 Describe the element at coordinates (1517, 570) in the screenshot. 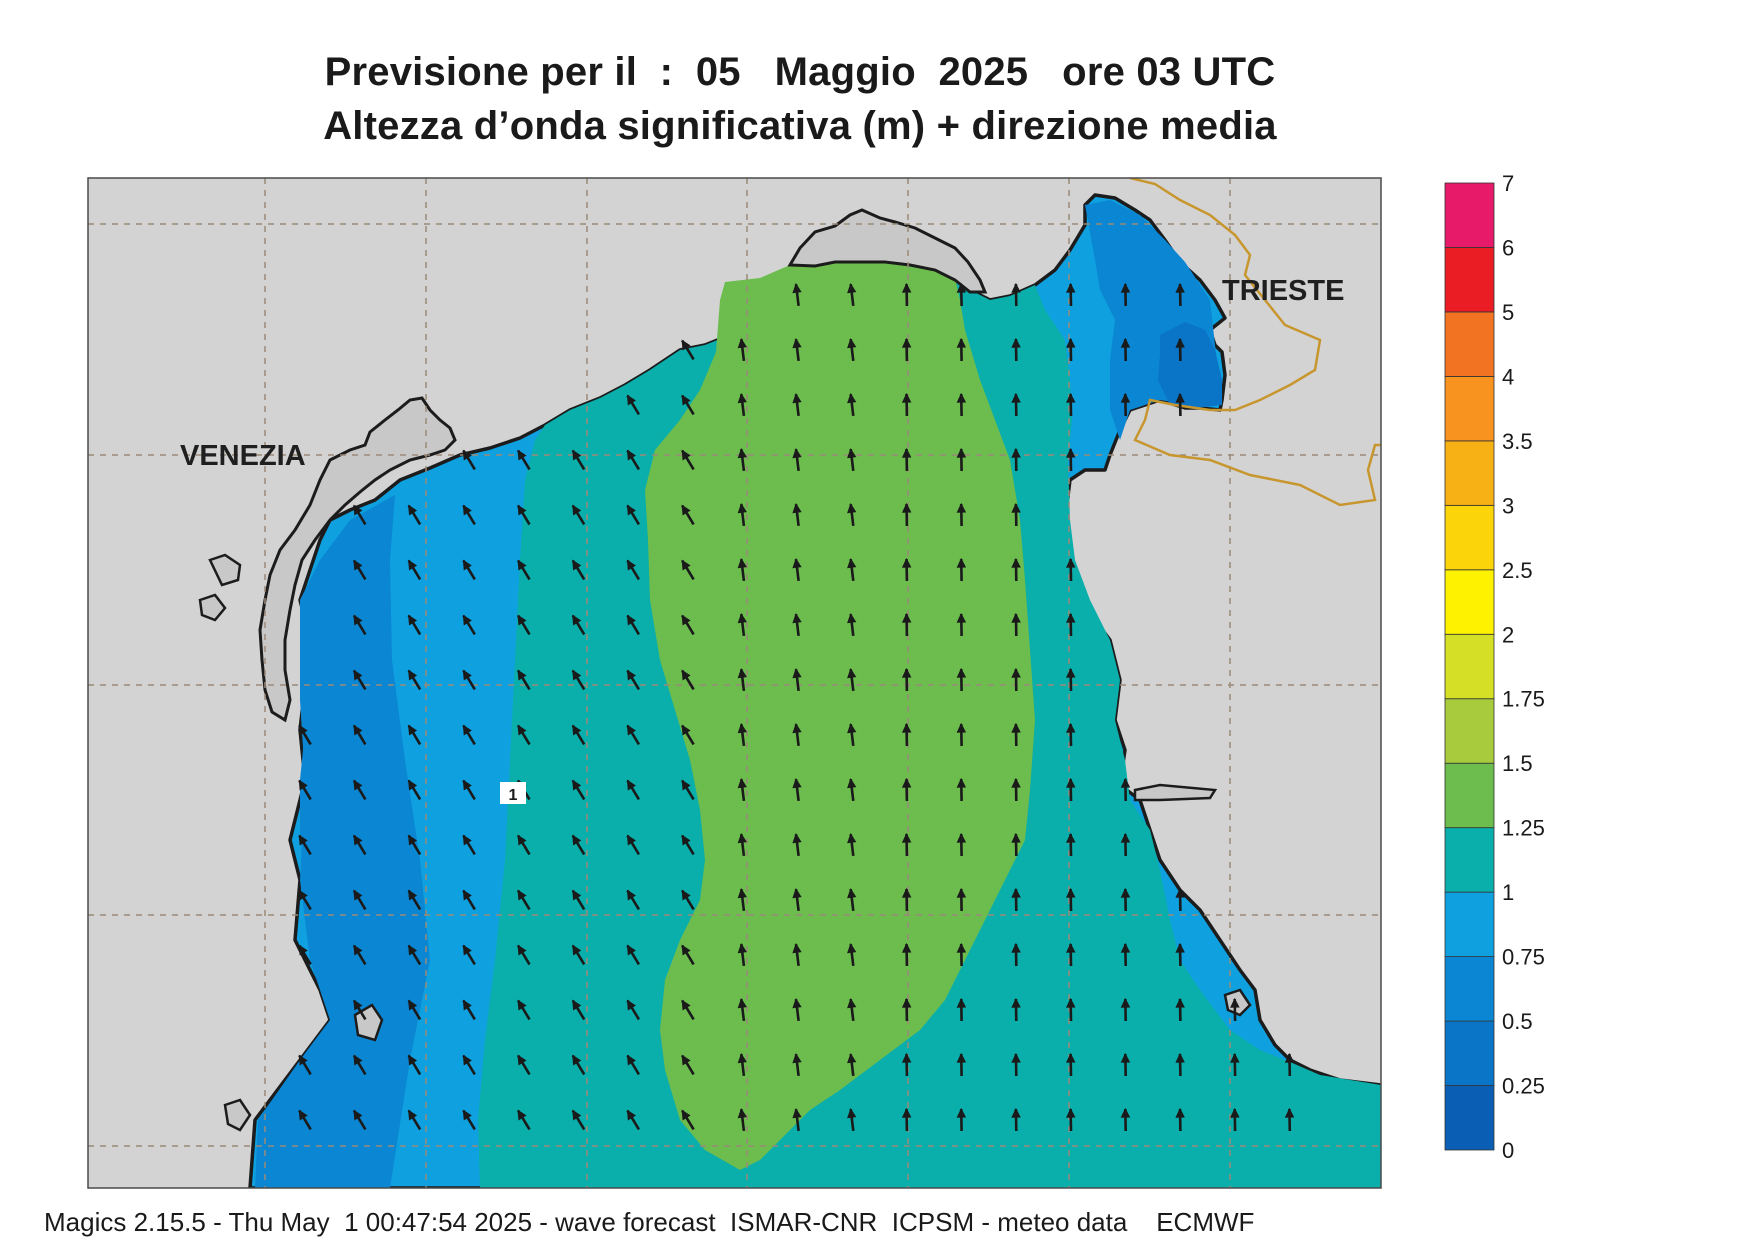

I see `legend-tick-label: 2.5` at that location.